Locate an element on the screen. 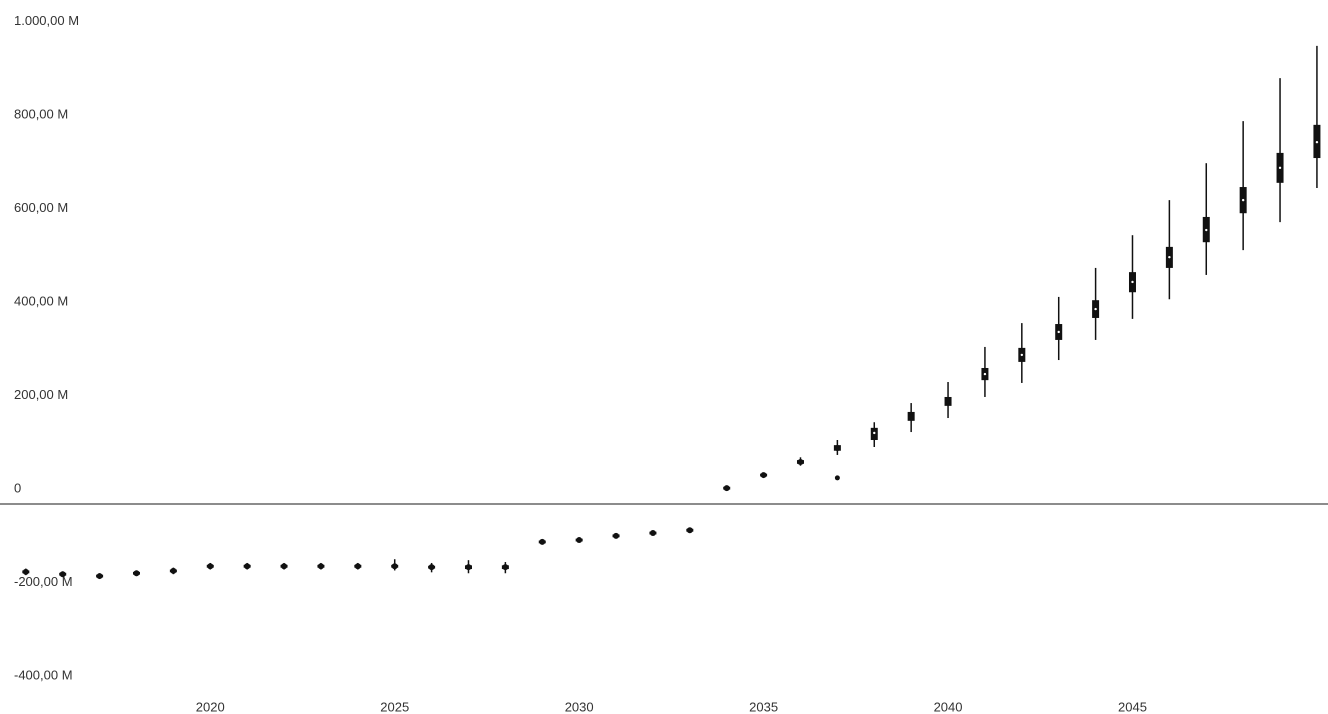  x-tick-label: 2040 is located at coordinates (948, 706).